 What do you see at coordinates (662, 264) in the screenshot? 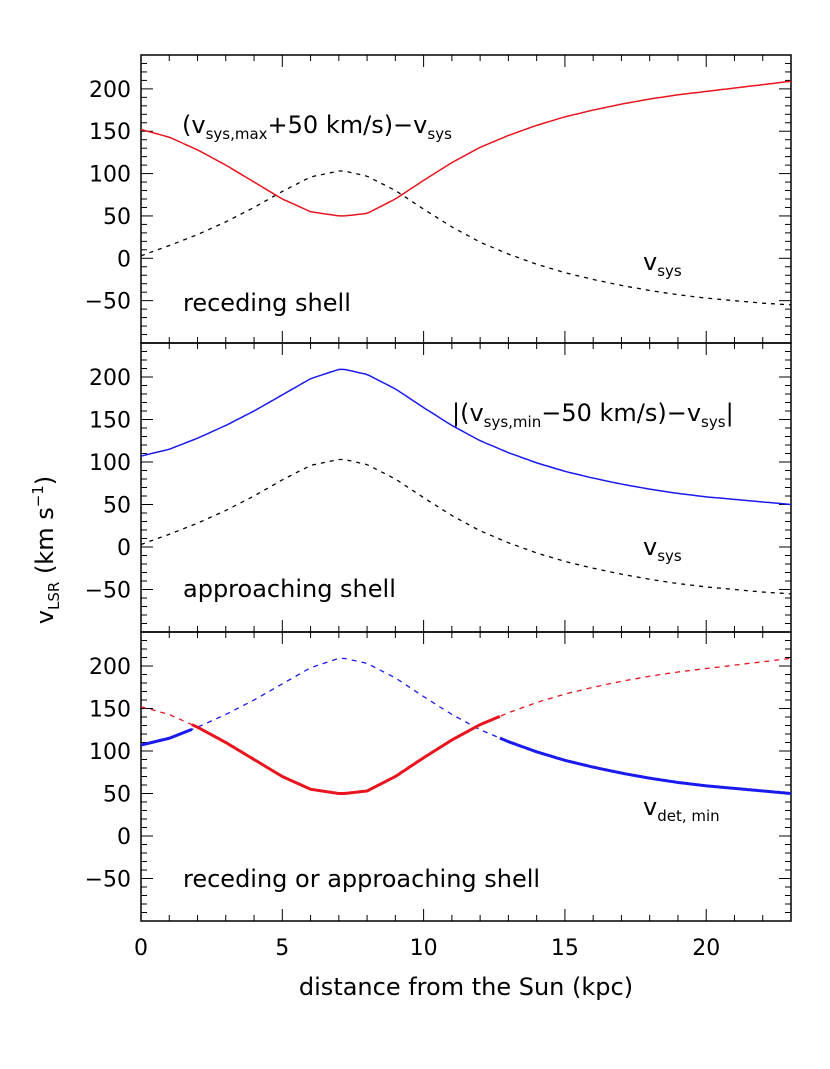
I see `panel-0-vsys-label: vsys` at bounding box center [662, 264].